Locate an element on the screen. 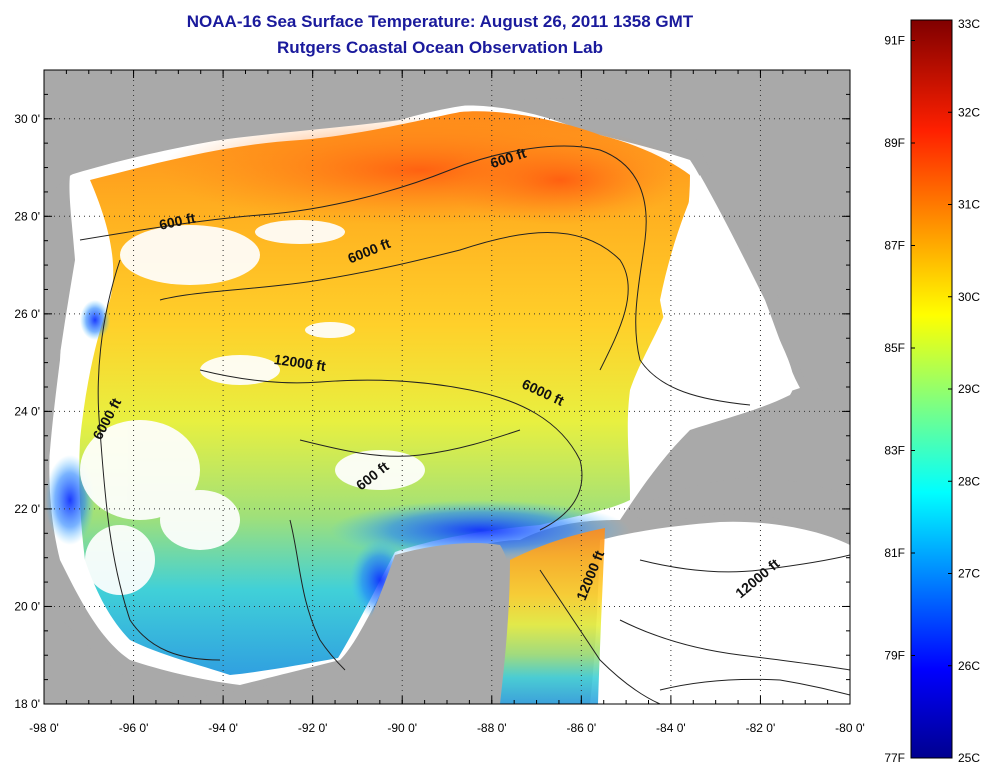  map-subtitle: Rutgers Coastal Ocean Observation Lab is located at coordinates (440, 47).